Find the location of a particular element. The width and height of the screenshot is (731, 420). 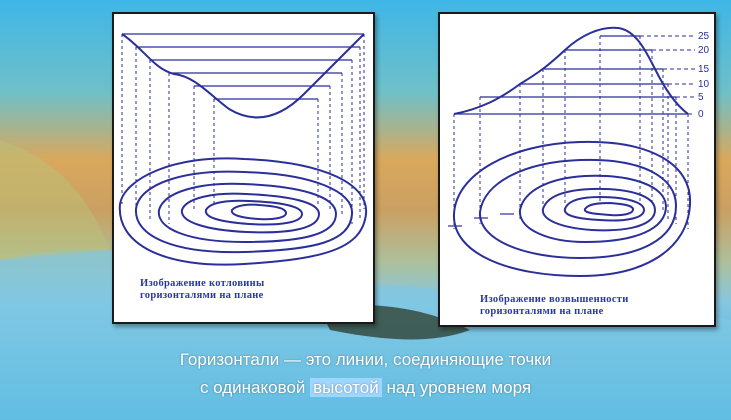

definition-highlight: высотой is located at coordinates (346, 387).